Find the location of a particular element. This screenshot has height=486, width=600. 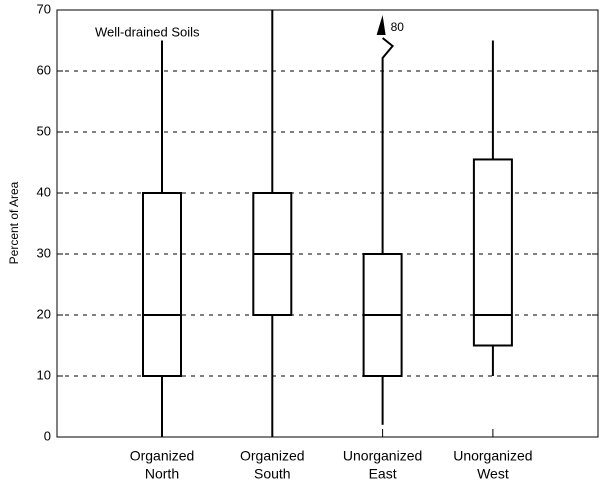

y-tick-label: 10 is located at coordinates (44, 374).